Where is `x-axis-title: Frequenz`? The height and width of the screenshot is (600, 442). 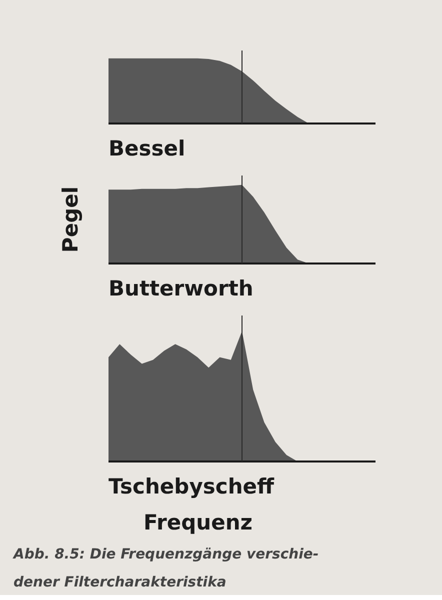 x-axis-title: Frequenz is located at coordinates (198, 522).